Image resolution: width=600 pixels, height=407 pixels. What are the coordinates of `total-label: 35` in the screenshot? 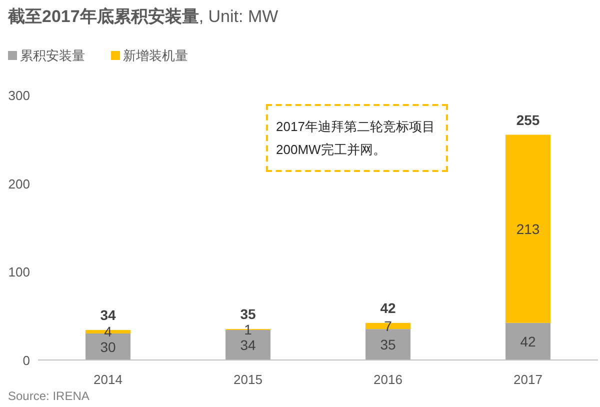 It's located at (248, 314).